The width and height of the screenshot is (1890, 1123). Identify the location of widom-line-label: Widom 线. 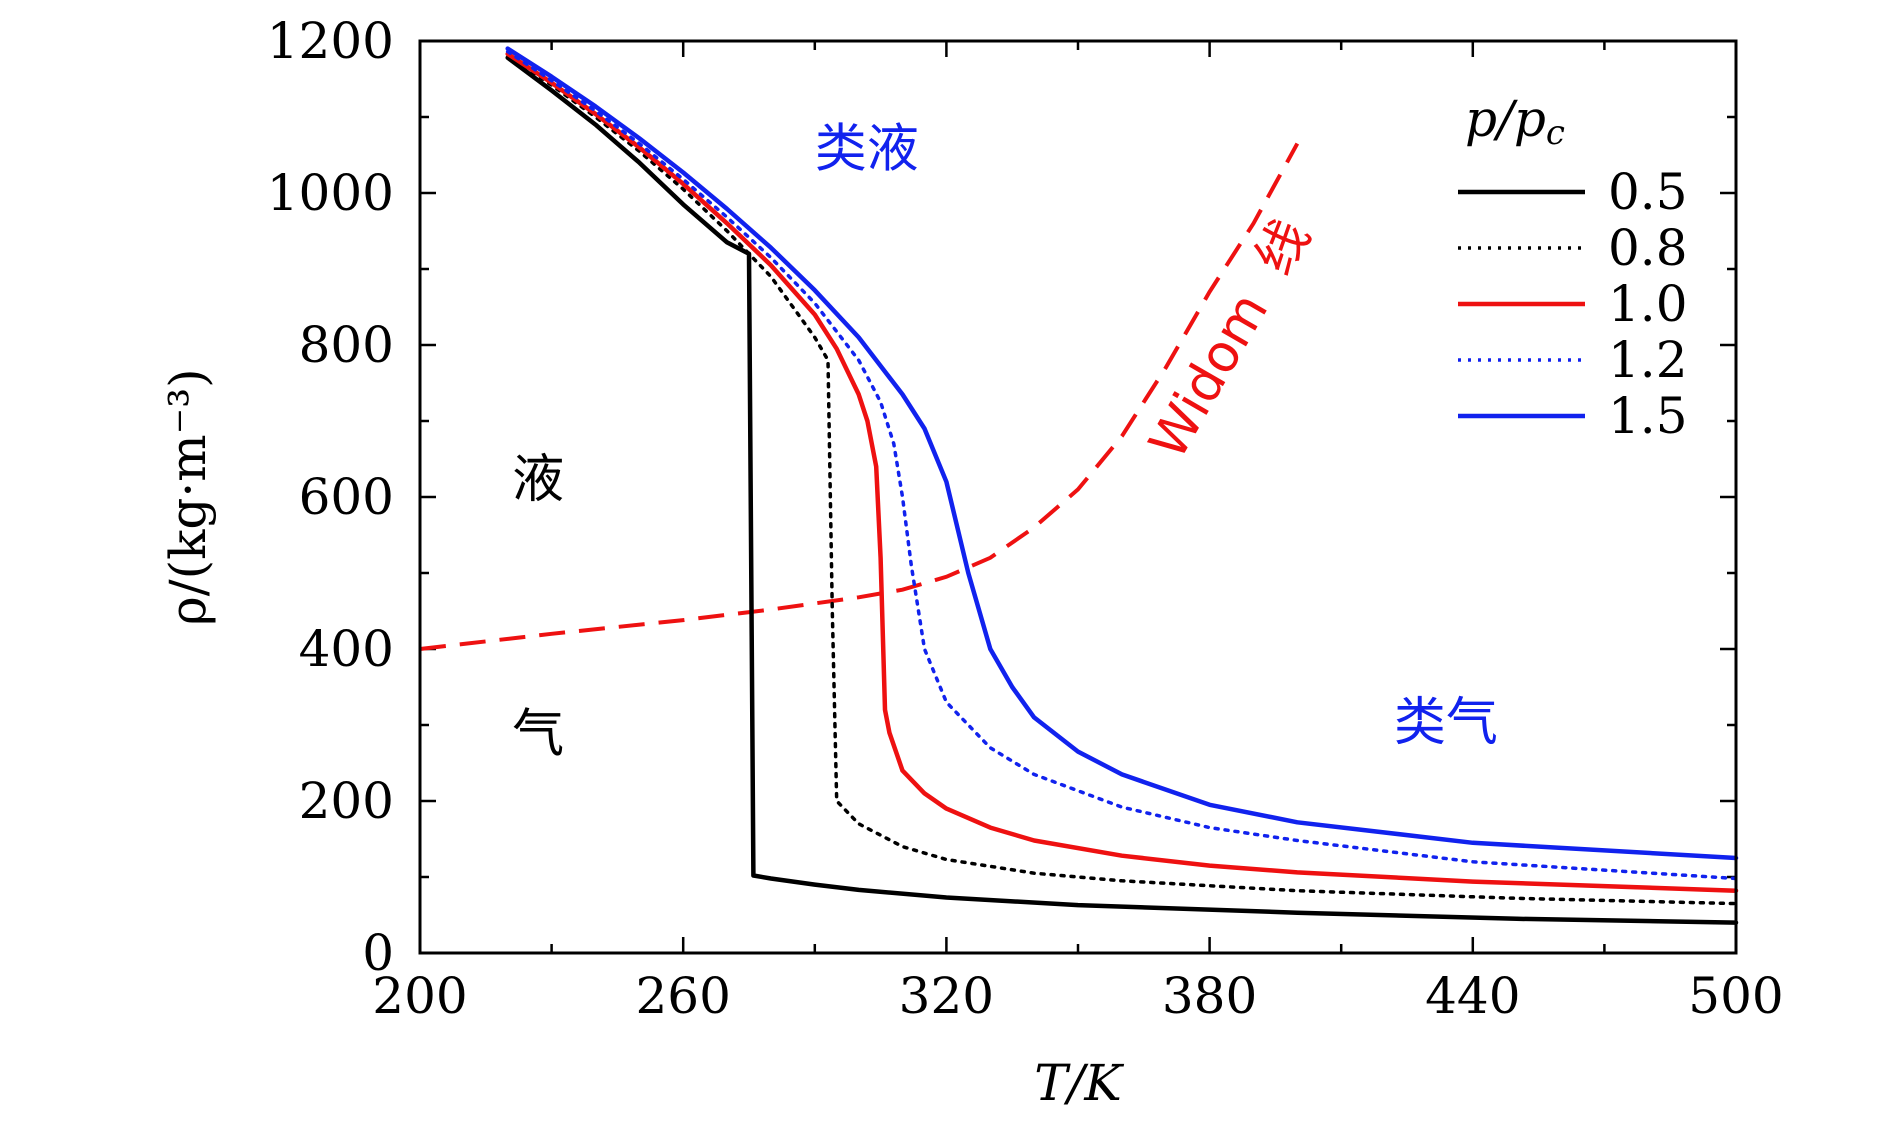
(1230, 339).